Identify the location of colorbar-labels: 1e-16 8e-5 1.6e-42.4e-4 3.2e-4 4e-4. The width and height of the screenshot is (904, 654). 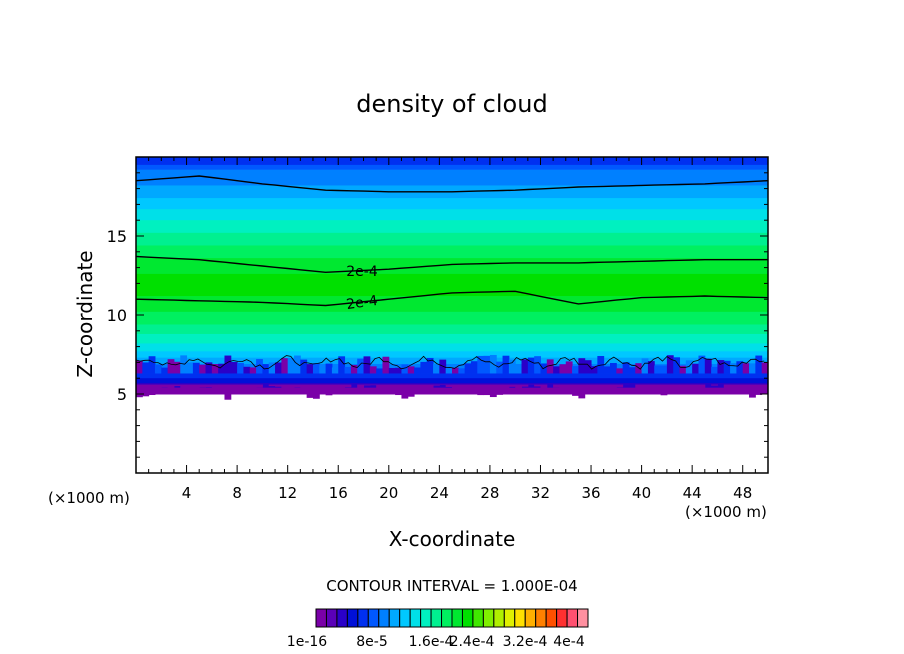
(436, 642).